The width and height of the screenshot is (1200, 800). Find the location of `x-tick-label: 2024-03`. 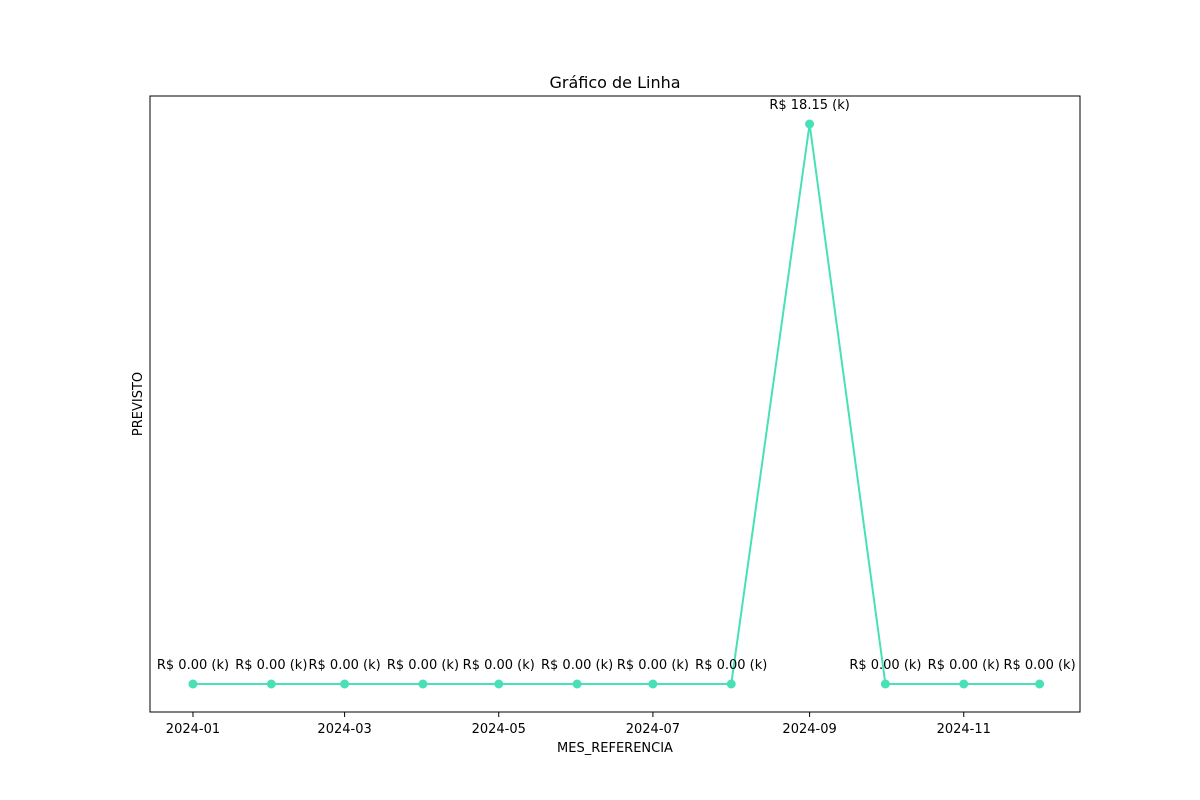

x-tick-label: 2024-03 is located at coordinates (344, 729).